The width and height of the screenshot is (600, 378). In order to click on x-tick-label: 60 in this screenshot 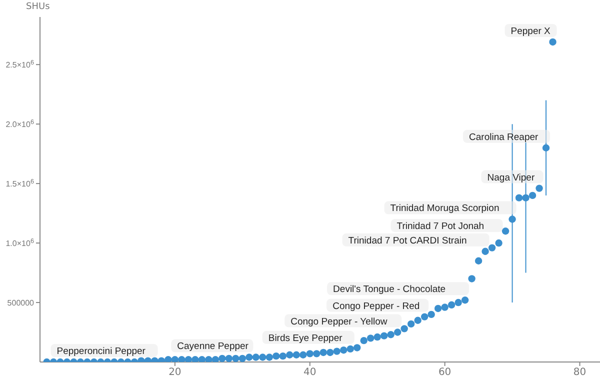, I will do `click(445, 372)`.